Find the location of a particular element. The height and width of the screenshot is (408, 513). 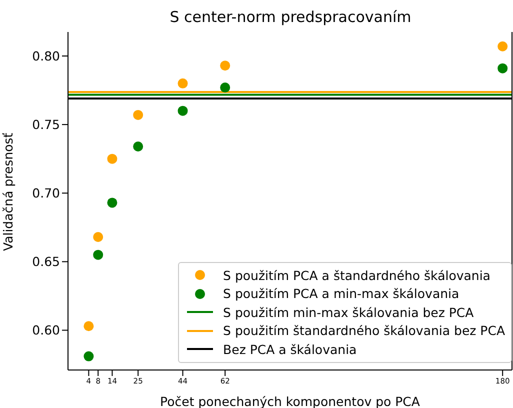

y-tick-label: 0.70 is located at coordinates (46, 193).